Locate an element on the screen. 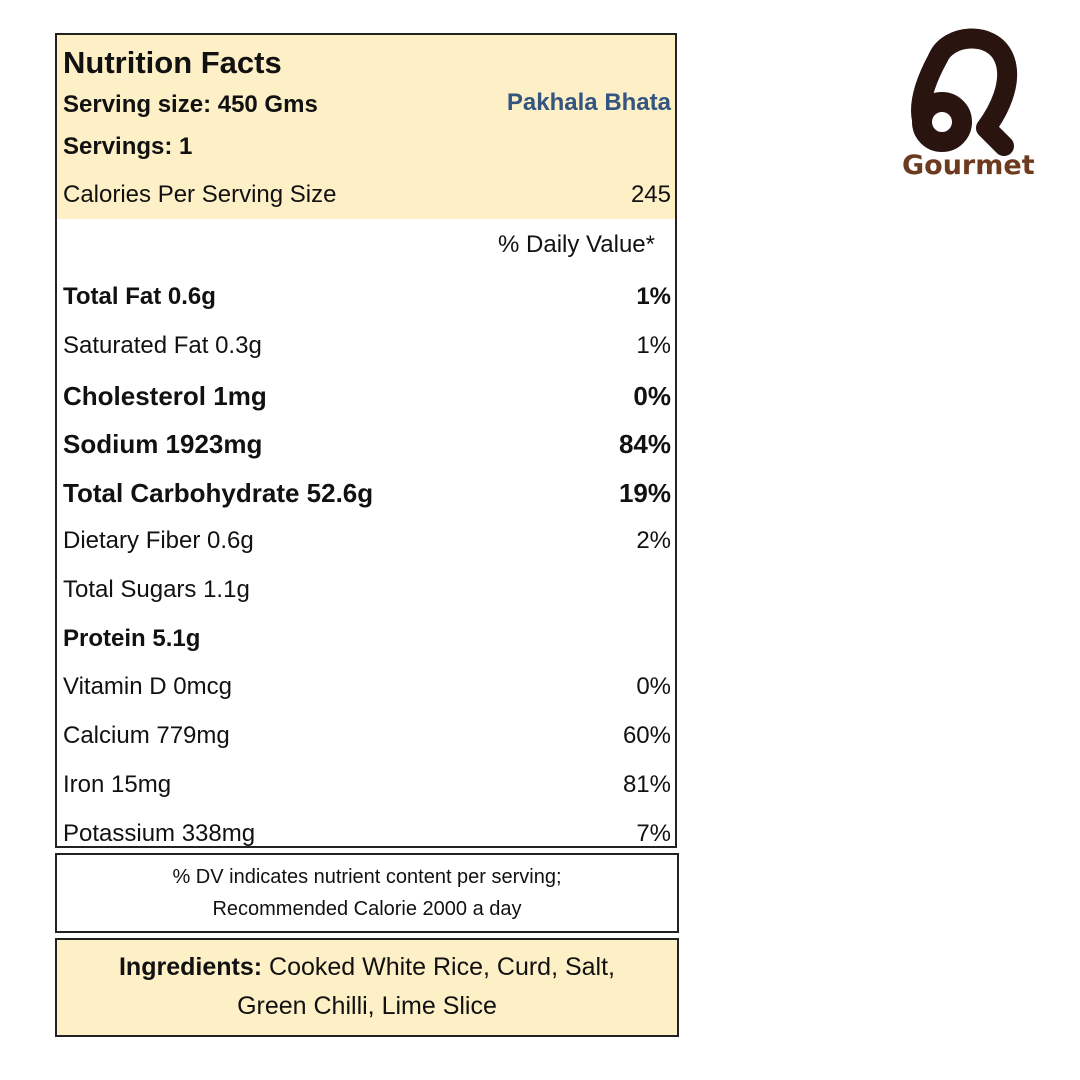 Image resolution: width=1080 pixels, height=1080 pixels. nutrient-dv: 60% is located at coordinates (646, 736).